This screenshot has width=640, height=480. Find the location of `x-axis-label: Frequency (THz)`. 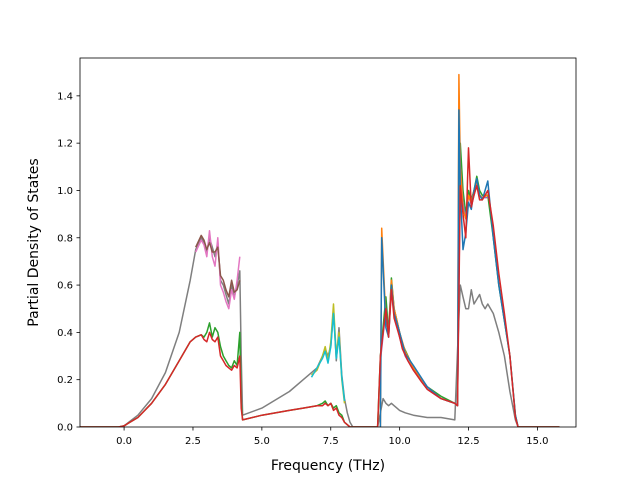

x-axis-label: Frequency (THz) is located at coordinates (328, 466).